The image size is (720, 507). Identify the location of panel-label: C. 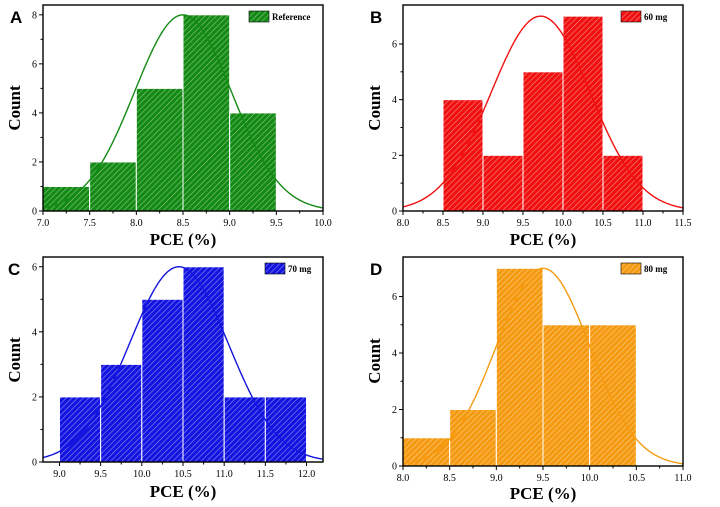
(14, 269).